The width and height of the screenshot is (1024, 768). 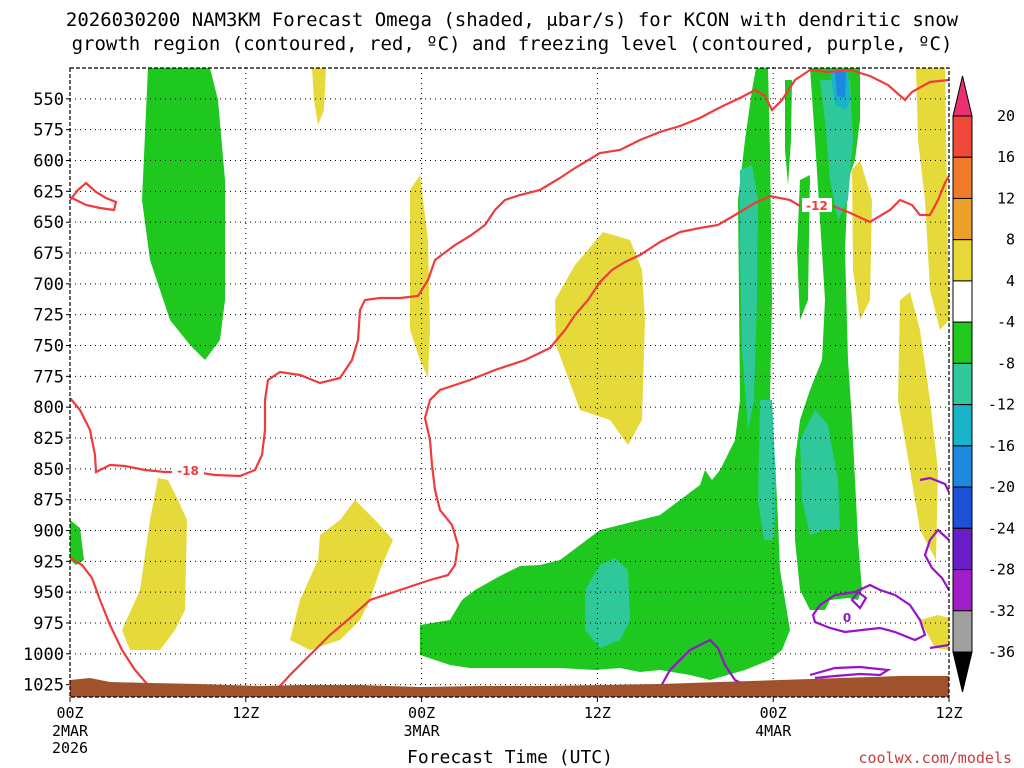 I want to click on contour-label-minus12: -12, so click(x=817, y=206).